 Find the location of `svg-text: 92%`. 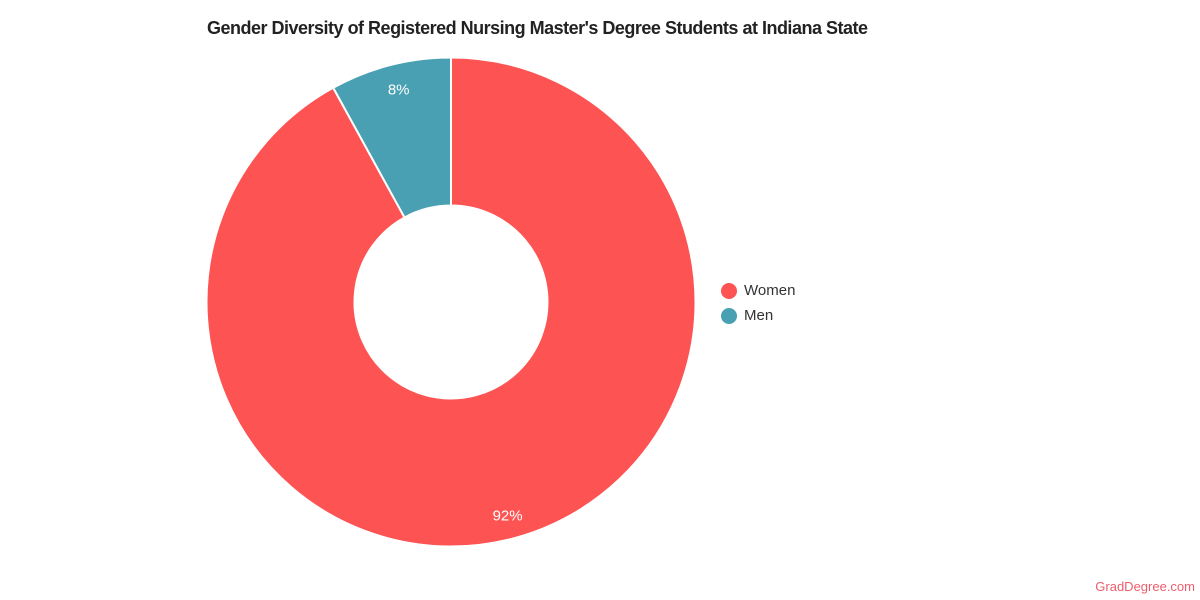

svg-text: 92% is located at coordinates (508, 515).